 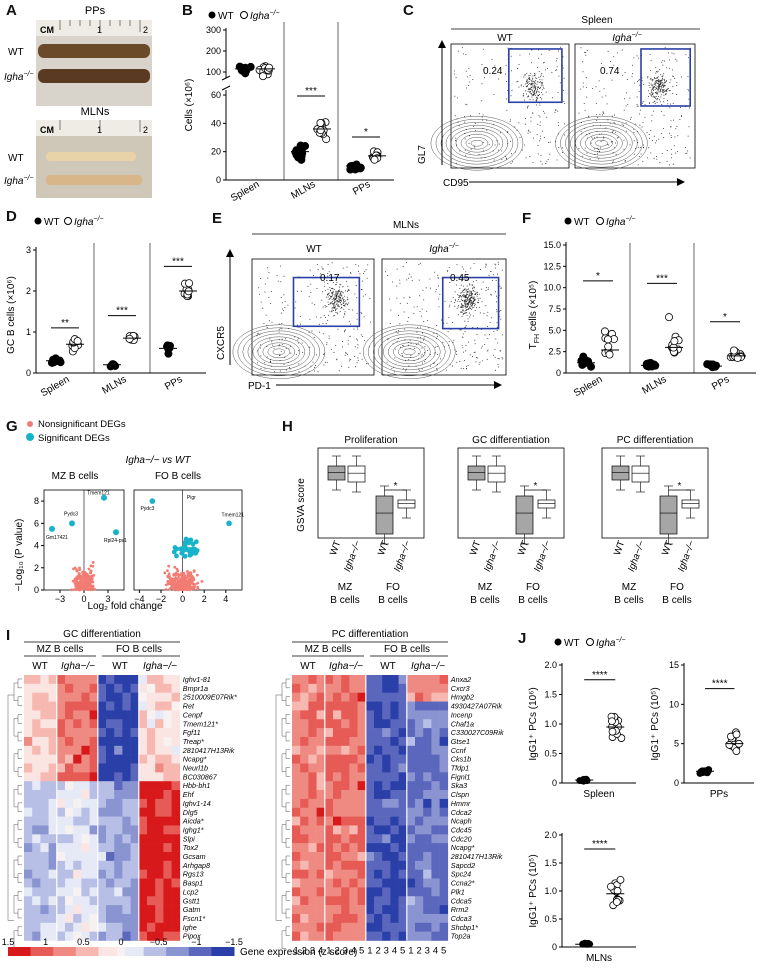 What do you see at coordinates (733, 350) in the screenshot?
I see `f-point` at bounding box center [733, 350].